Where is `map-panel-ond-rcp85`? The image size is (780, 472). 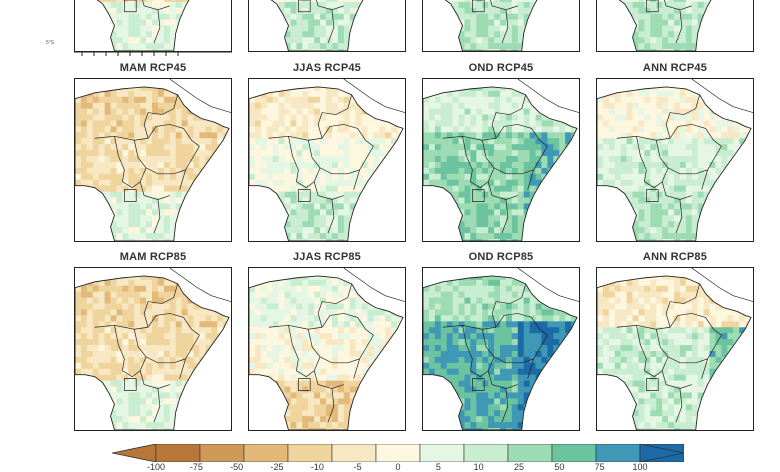
map-panel-ond-rcp85 is located at coordinates (501, 349).